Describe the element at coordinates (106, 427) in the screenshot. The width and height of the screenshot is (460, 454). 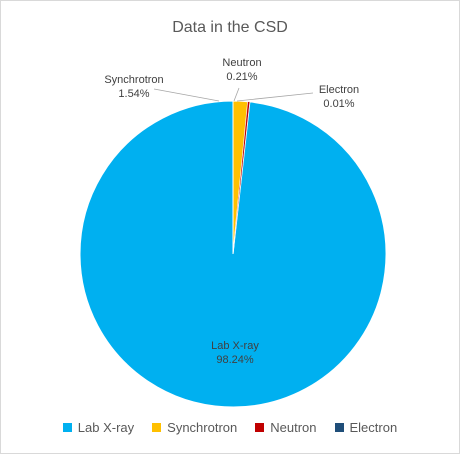
I see `legend-label-lab-xray: Lab X-ray` at that location.